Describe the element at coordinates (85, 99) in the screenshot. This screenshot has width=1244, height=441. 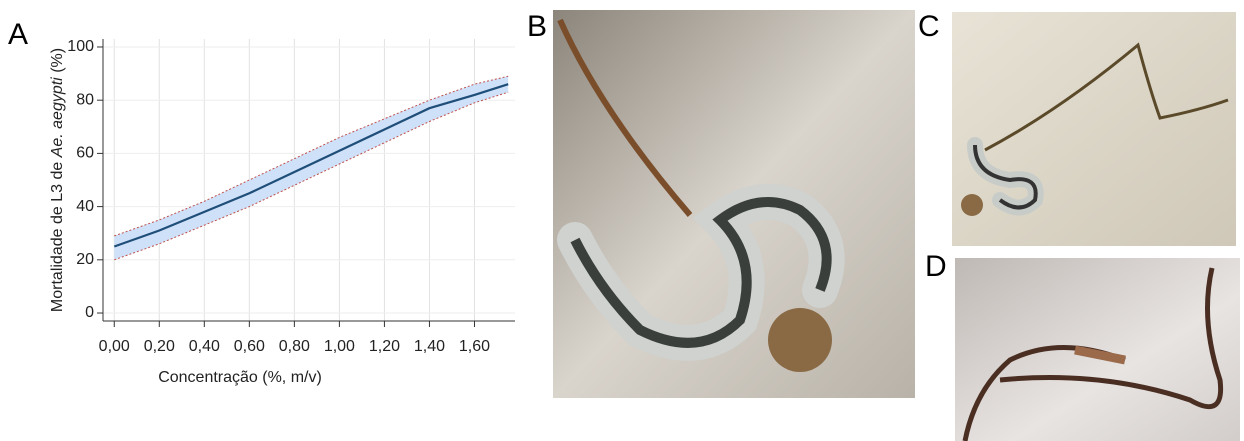
I see `y-tick-label: 80` at that location.